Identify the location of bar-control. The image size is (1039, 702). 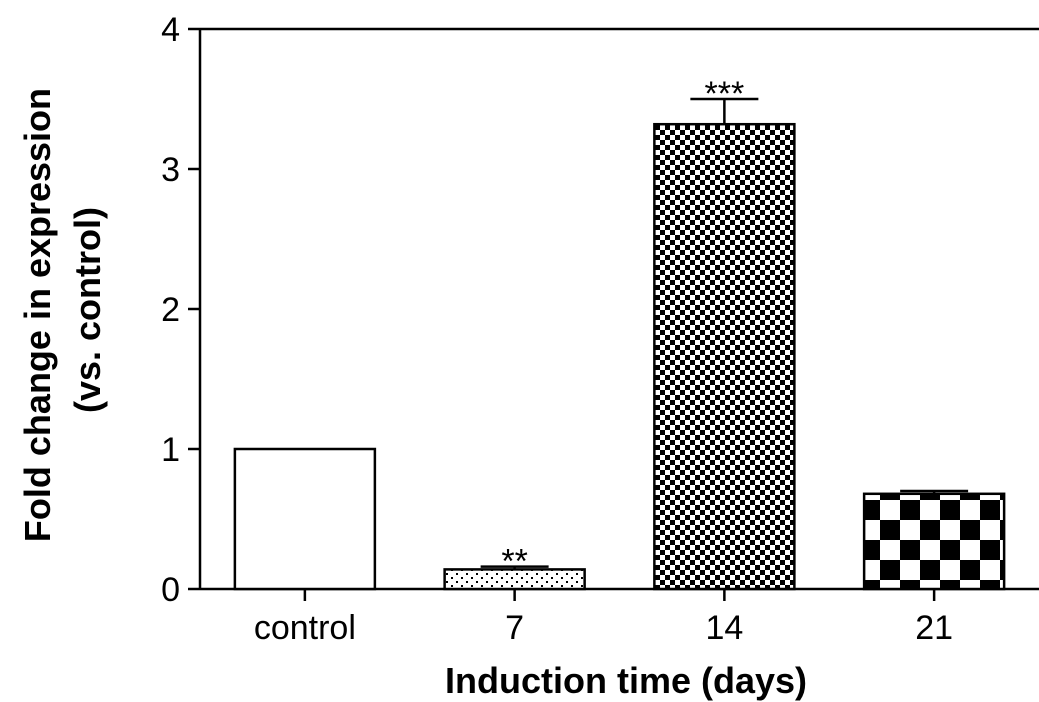
(305, 519).